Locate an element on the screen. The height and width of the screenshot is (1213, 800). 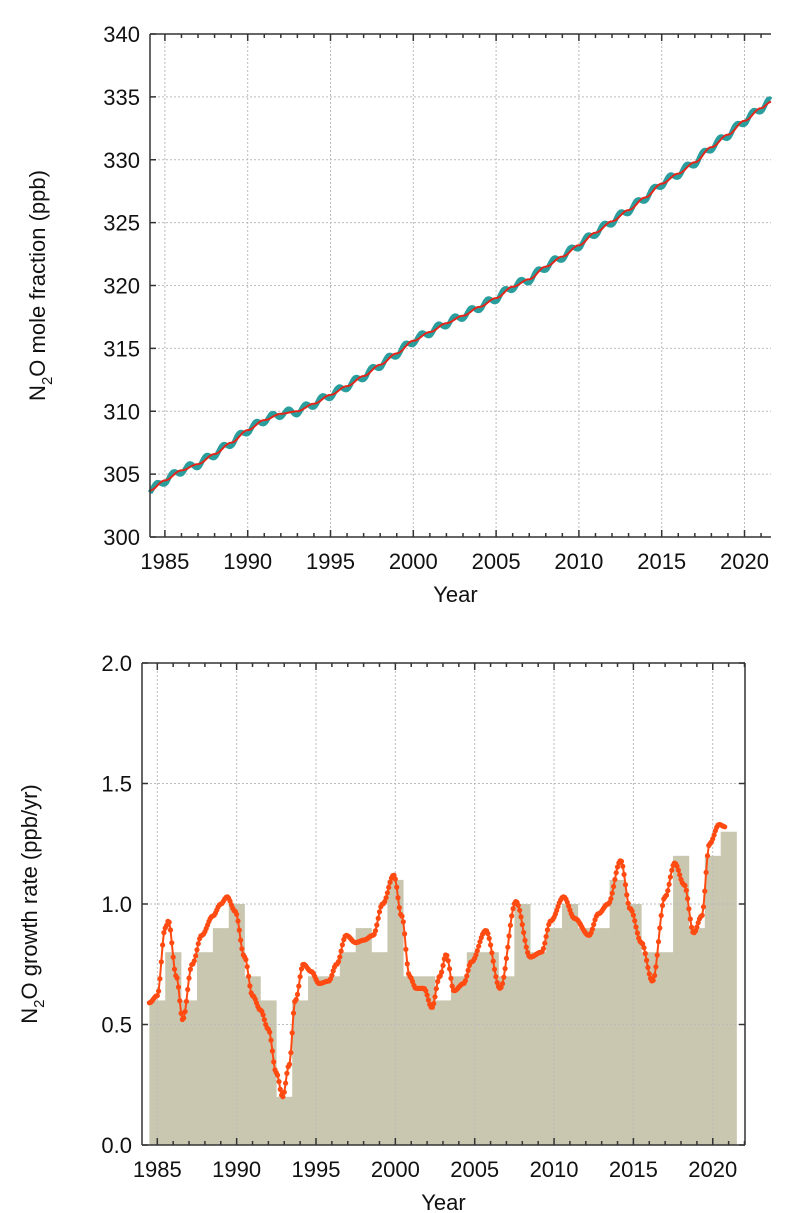
y-tick-label: 300 is located at coordinates (121, 537).